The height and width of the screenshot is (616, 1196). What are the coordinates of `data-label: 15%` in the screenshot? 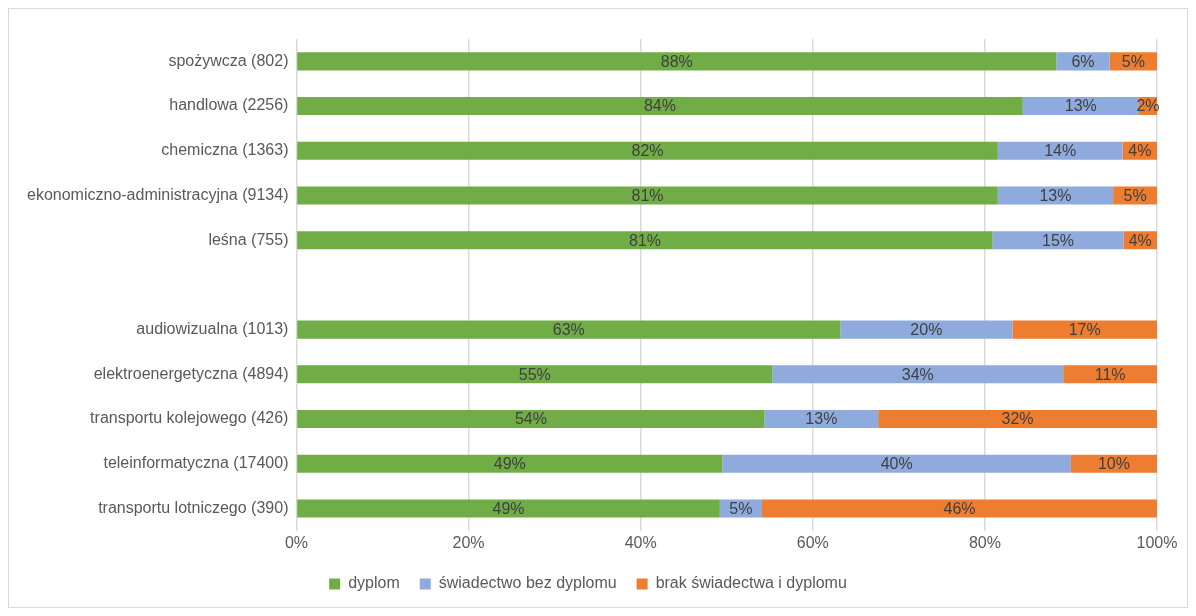 It's located at (1058, 240).